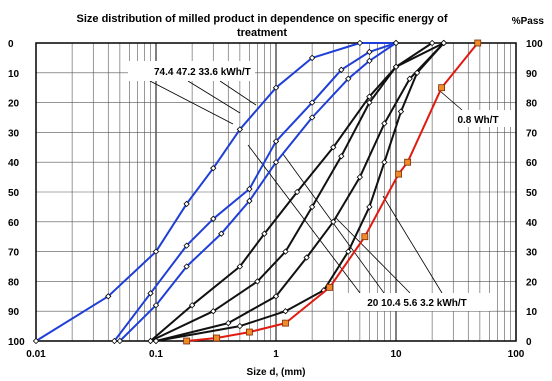 This screenshot has width=552, height=381. I want to click on x-tick-label: 1, so click(276, 354).